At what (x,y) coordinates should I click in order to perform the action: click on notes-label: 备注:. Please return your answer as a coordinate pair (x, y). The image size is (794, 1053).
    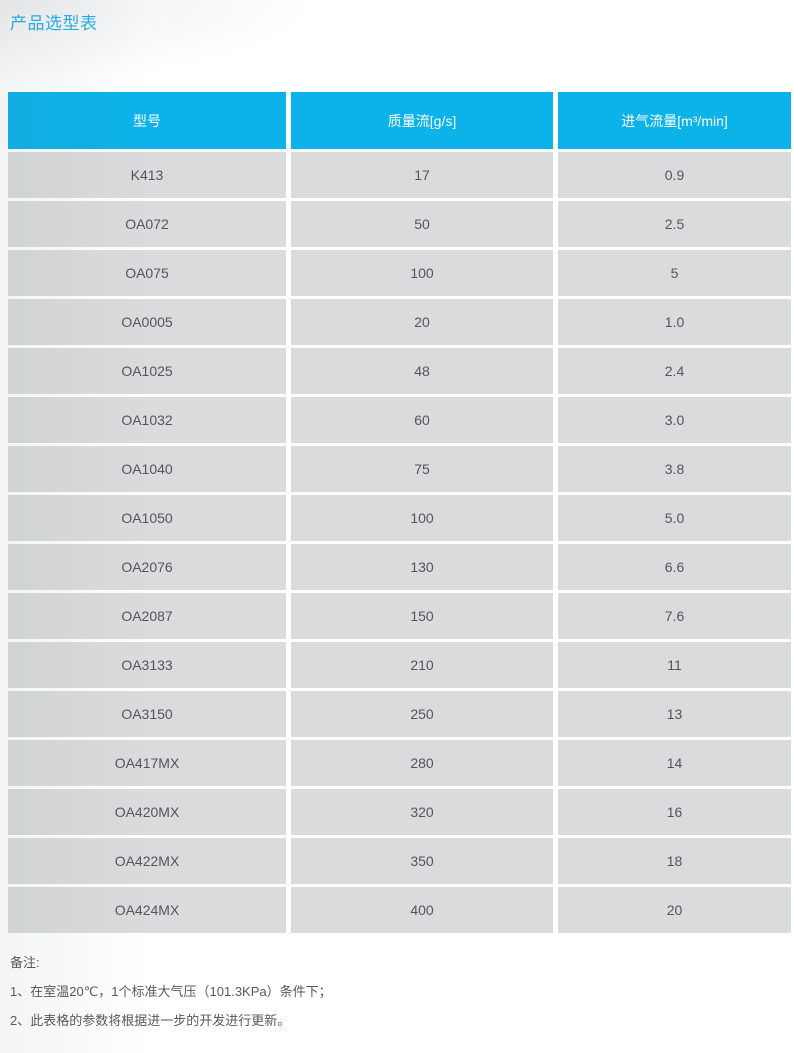
    Looking at the image, I should click on (25, 962).